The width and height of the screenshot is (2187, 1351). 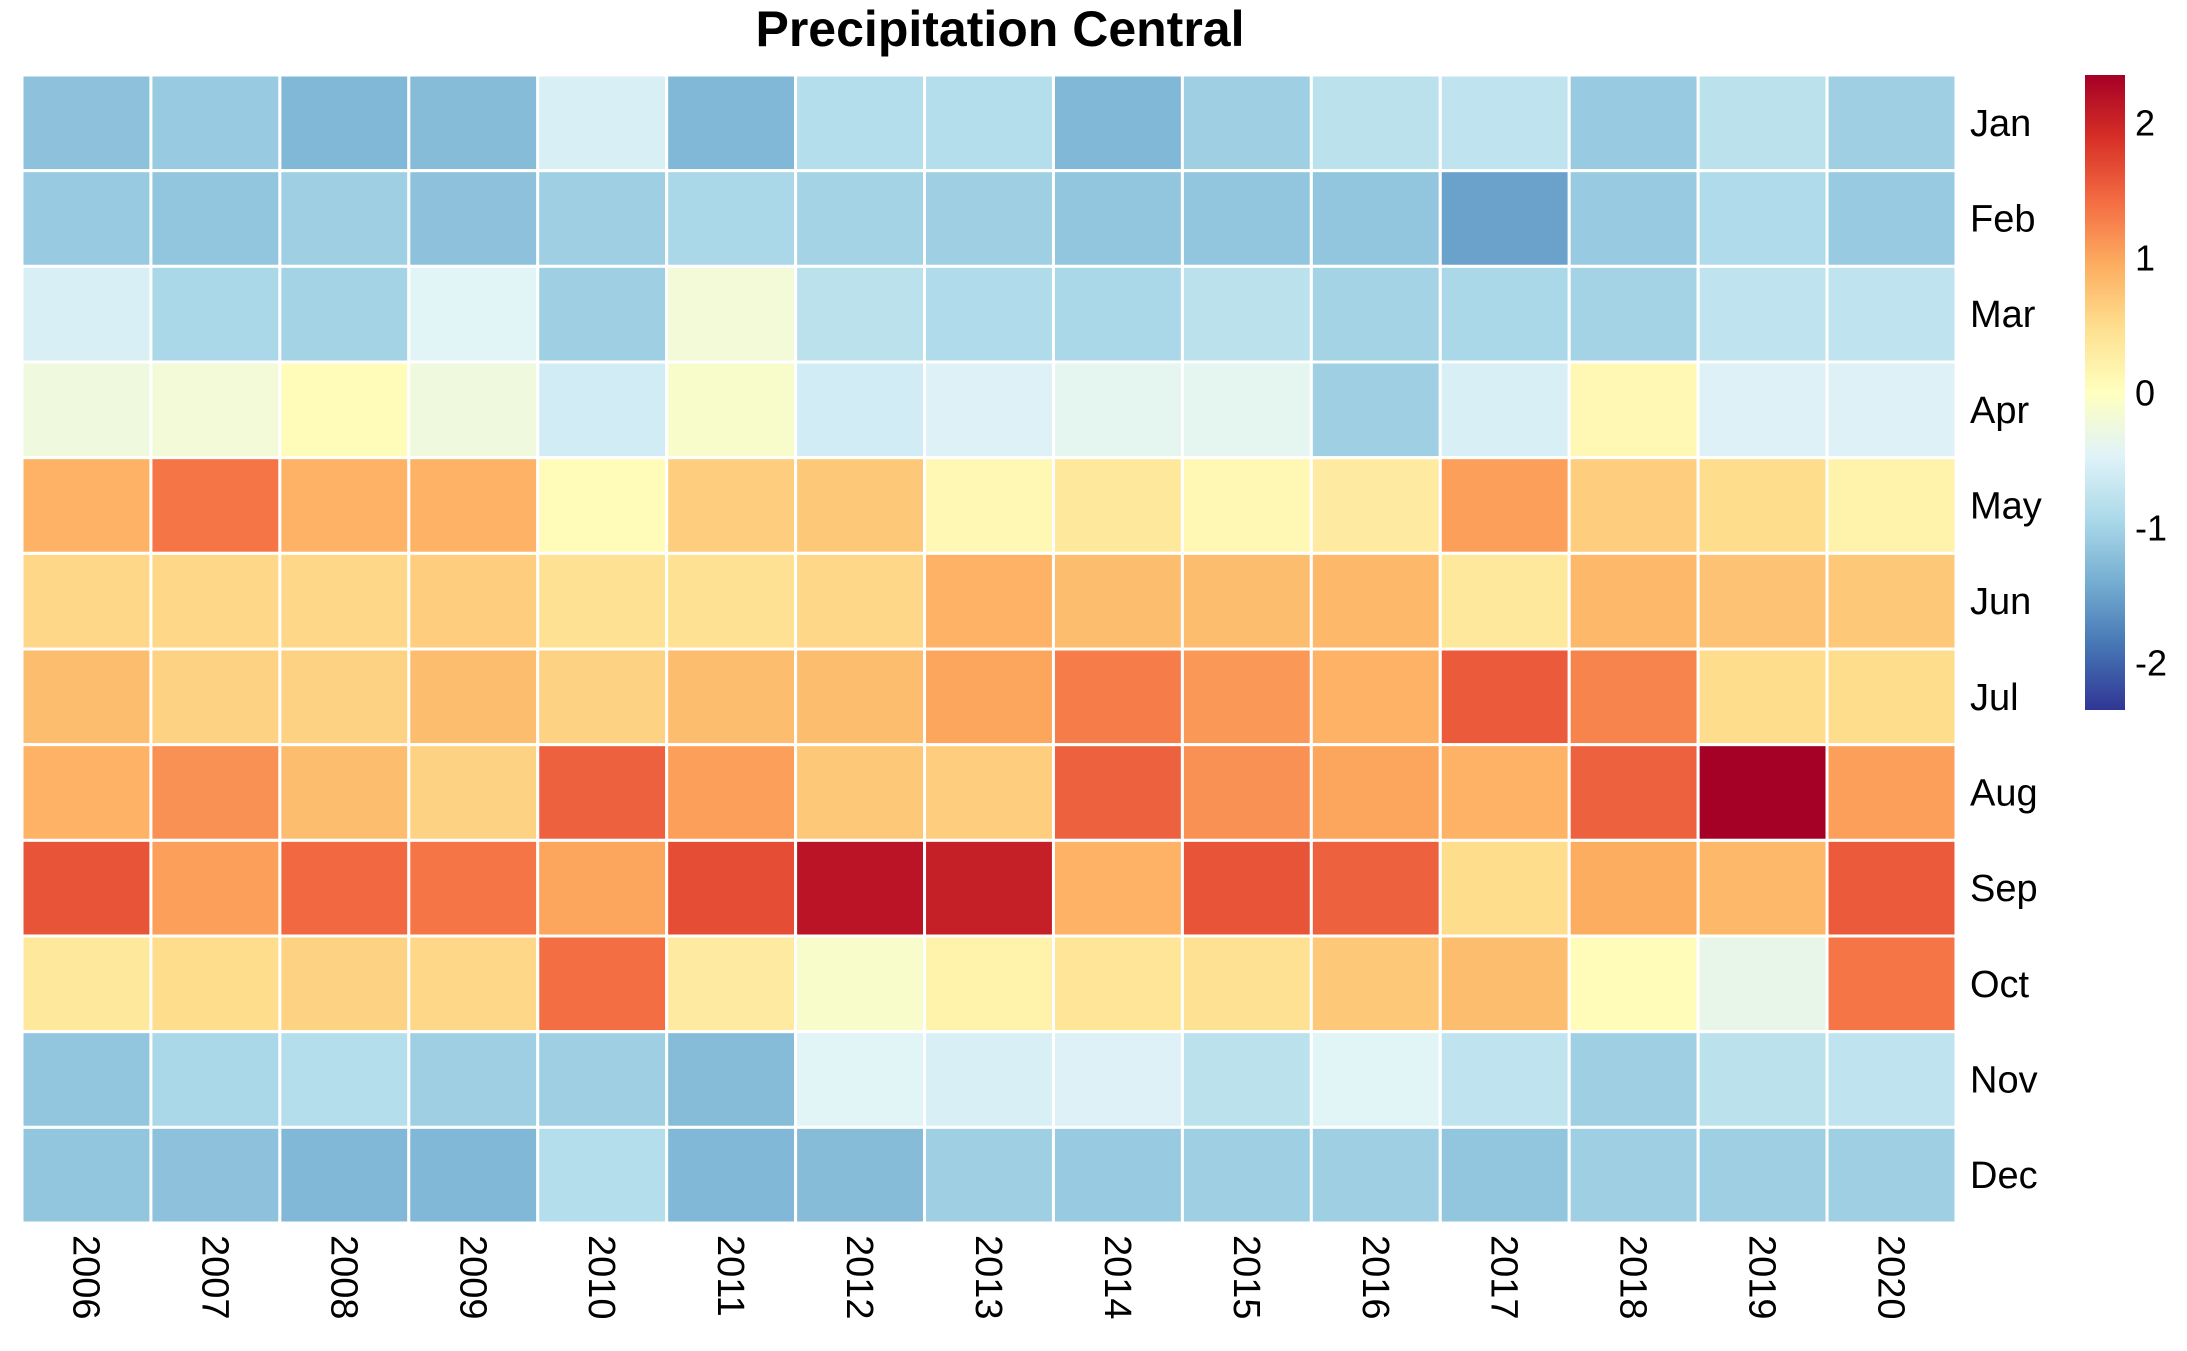 What do you see at coordinates (859, 1277) in the screenshot?
I see `column-label-2012: 2012` at bounding box center [859, 1277].